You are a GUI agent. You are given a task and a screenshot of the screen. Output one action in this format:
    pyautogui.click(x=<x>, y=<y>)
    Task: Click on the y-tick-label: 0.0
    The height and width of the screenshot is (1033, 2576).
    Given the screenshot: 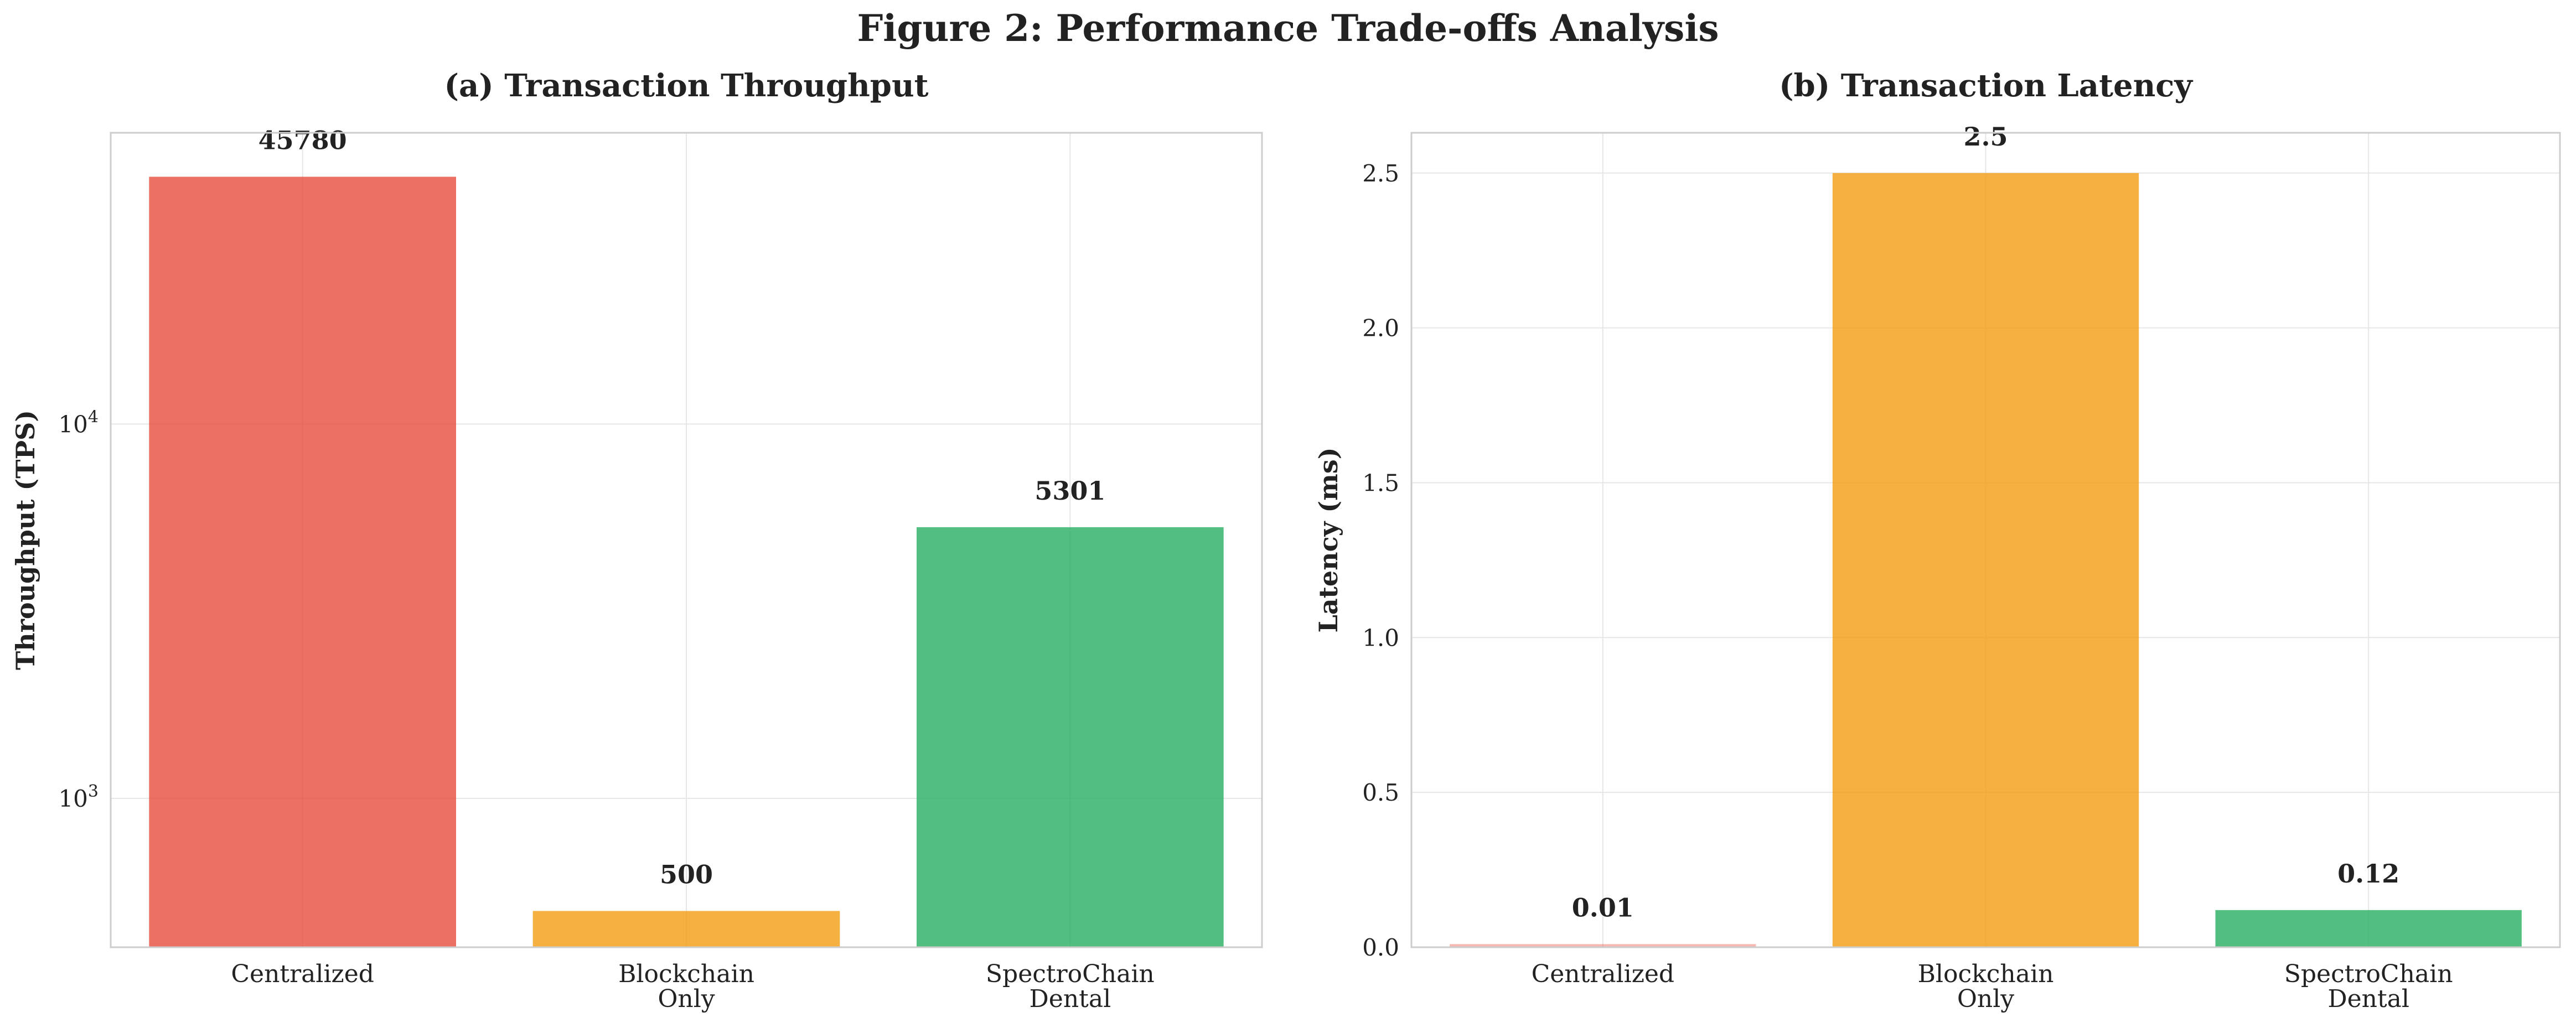 What is the action you would take?
    pyautogui.click(x=1380, y=947)
    